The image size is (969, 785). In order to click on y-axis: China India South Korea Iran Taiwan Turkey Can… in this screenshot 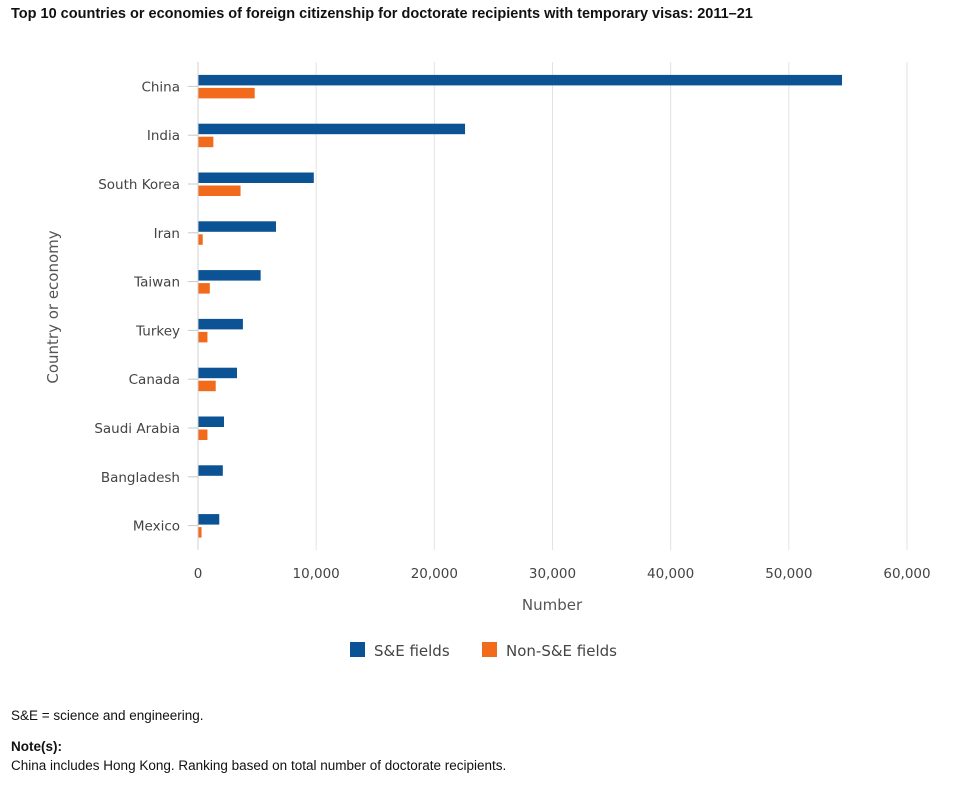, I will do `click(146, 306)`.